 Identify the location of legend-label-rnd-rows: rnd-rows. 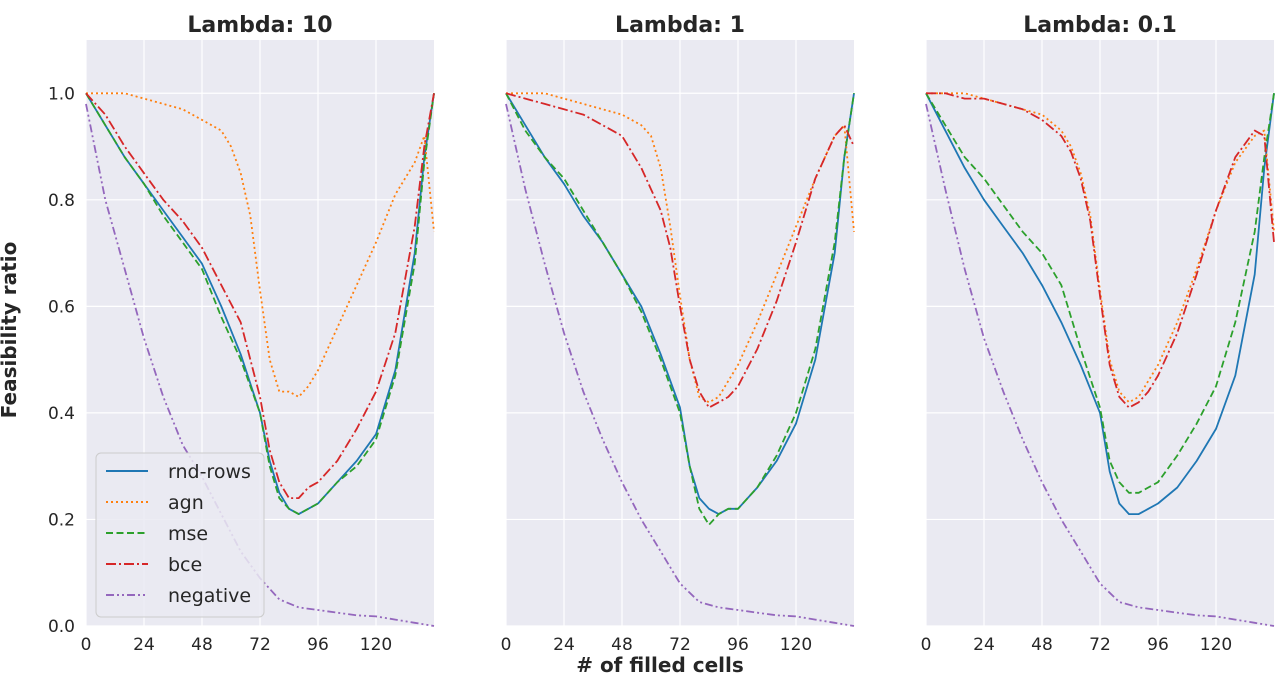
(209, 472).